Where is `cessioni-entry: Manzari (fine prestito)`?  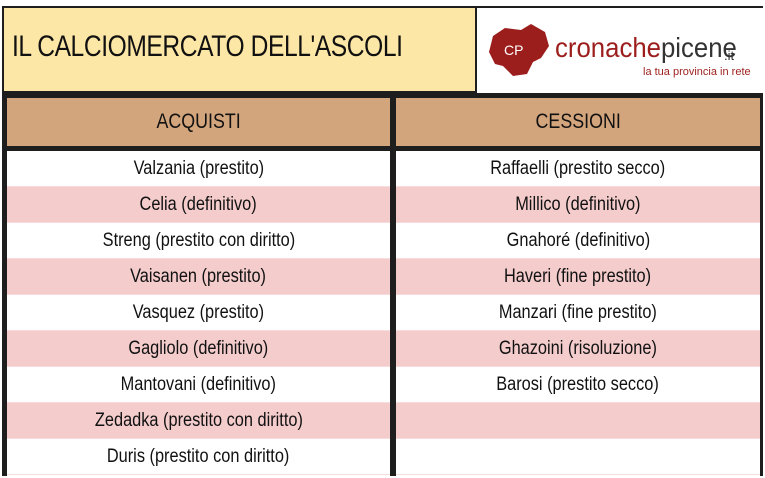
cessioni-entry: Manzari (fine prestito) is located at coordinates (577, 312).